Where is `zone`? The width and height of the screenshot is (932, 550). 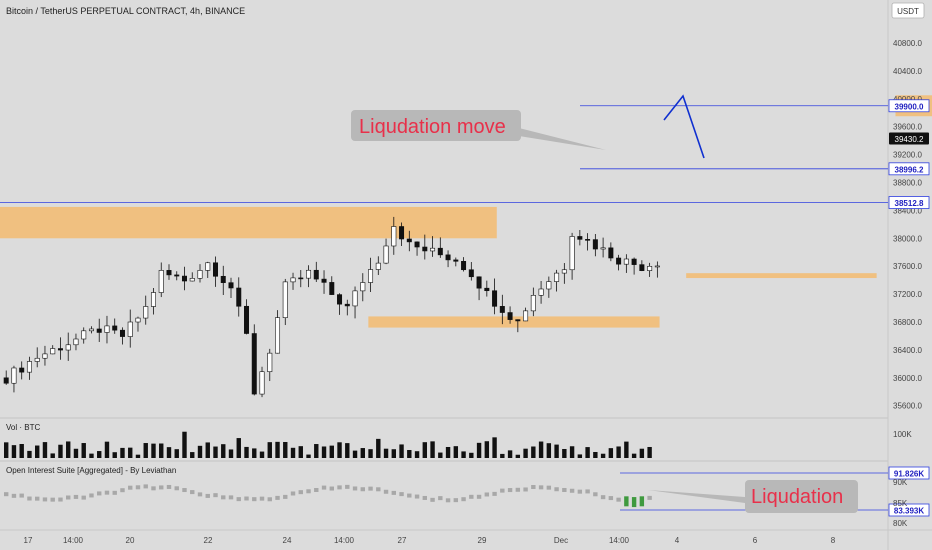
zone is located at coordinates (248, 222).